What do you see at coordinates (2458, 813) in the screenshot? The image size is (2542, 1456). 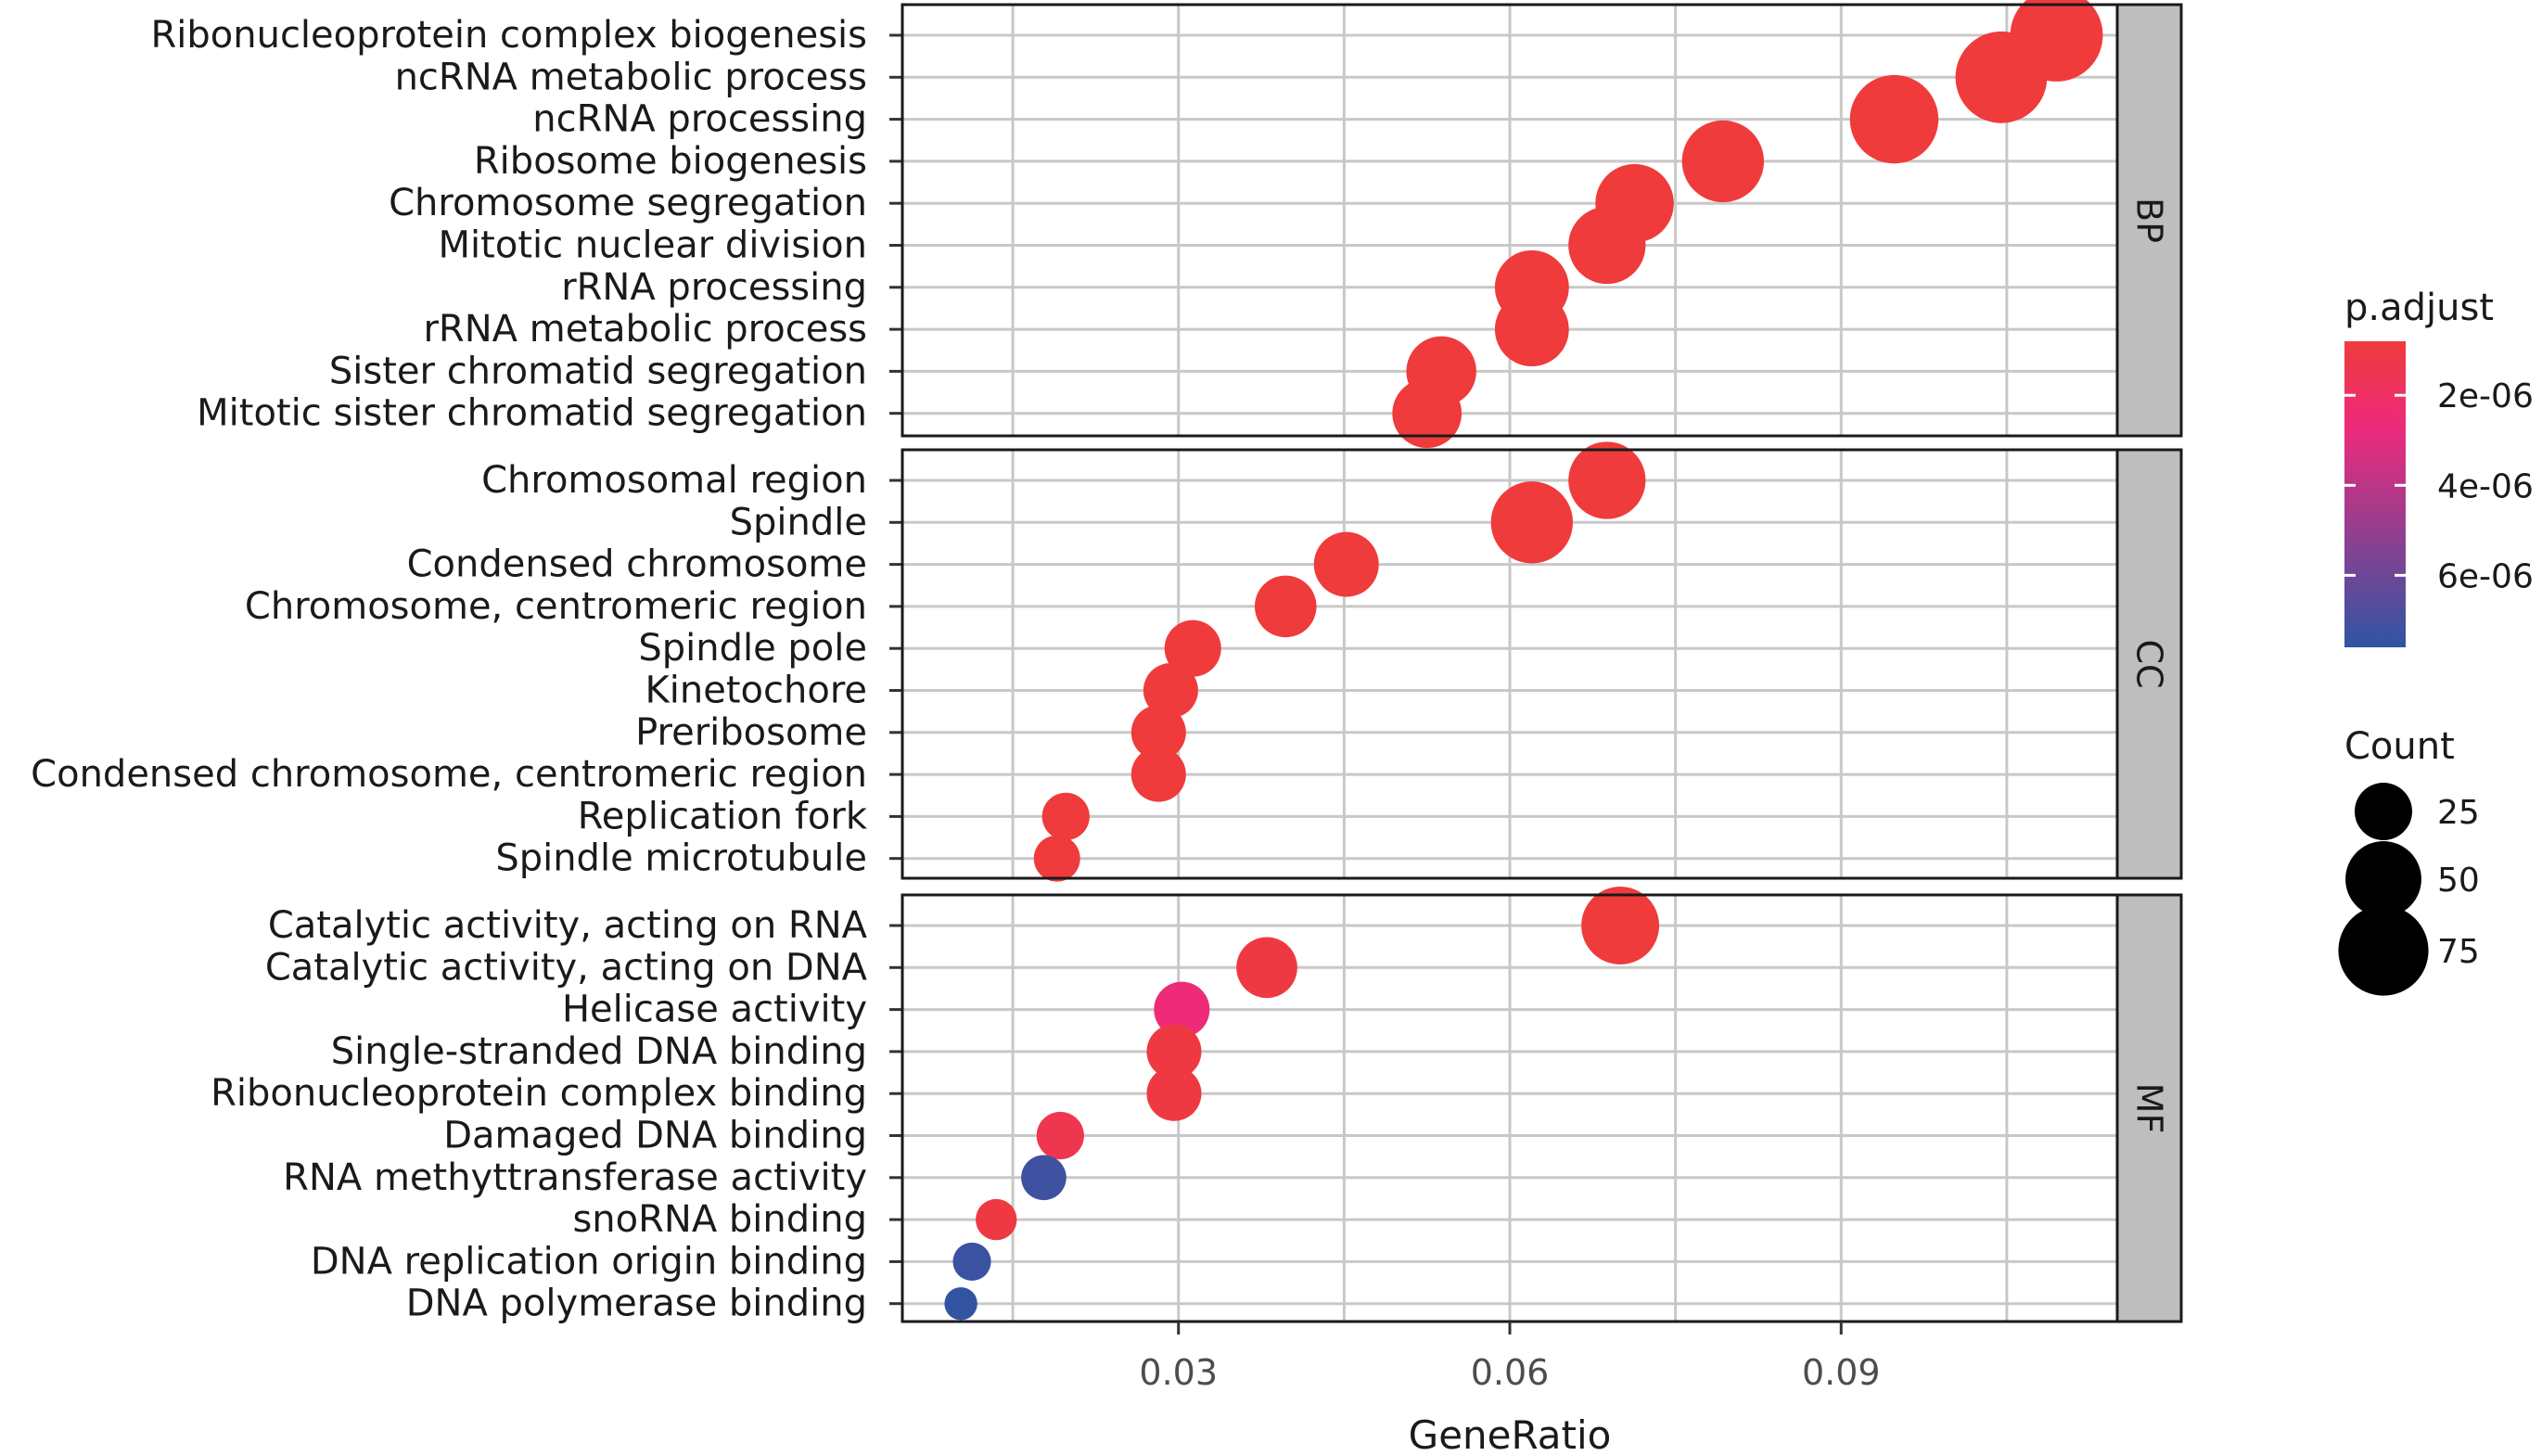 I see `size-legend-label: 25` at bounding box center [2458, 813].